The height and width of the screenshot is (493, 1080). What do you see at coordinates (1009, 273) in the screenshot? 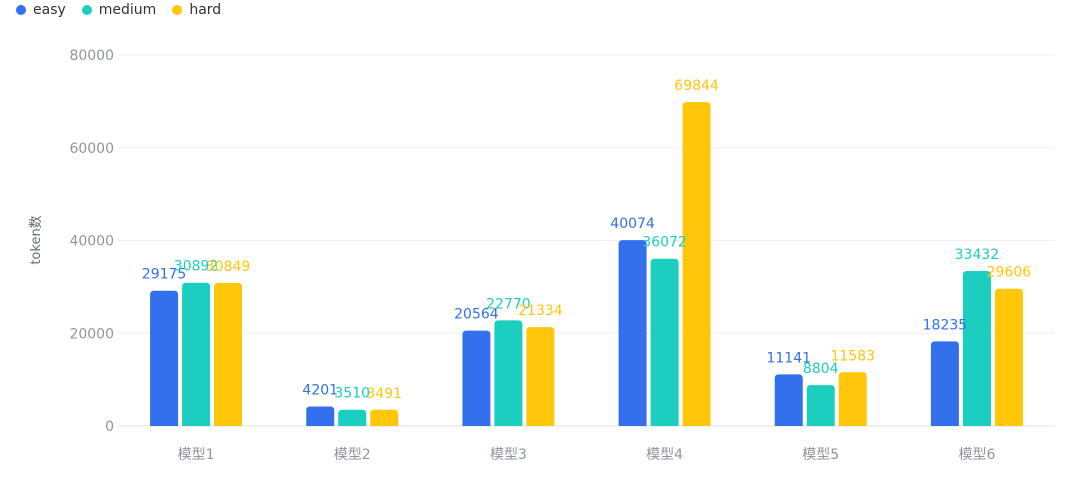
I see `data-label-hard: 29606` at bounding box center [1009, 273].